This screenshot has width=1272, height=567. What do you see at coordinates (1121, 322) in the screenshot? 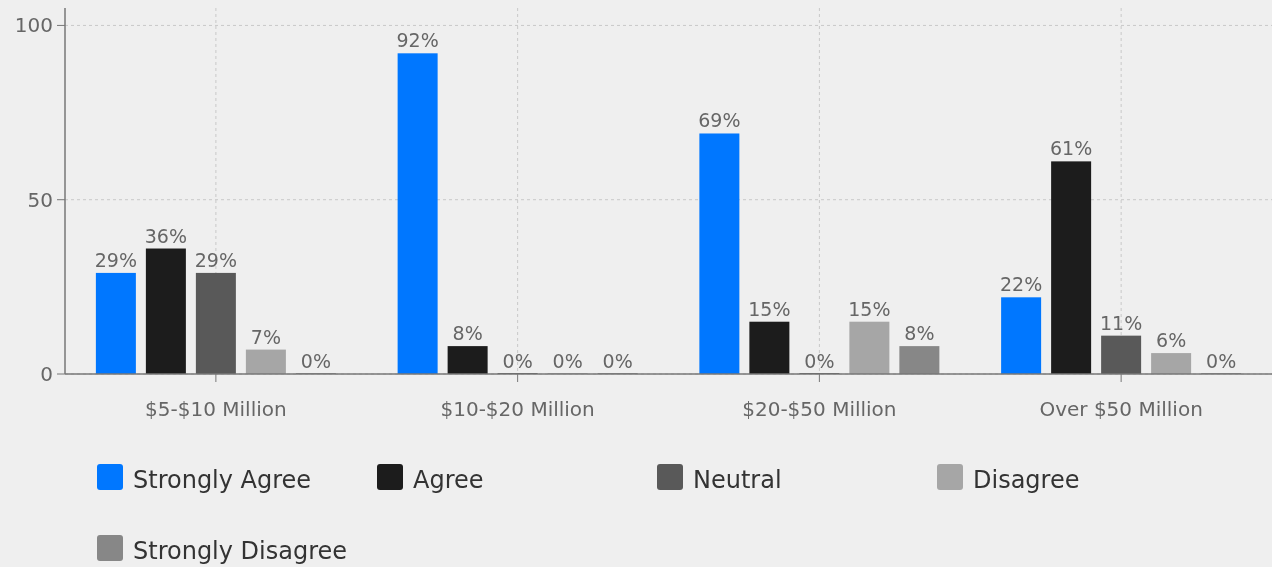
I see `data-label: 11%` at bounding box center [1121, 322].